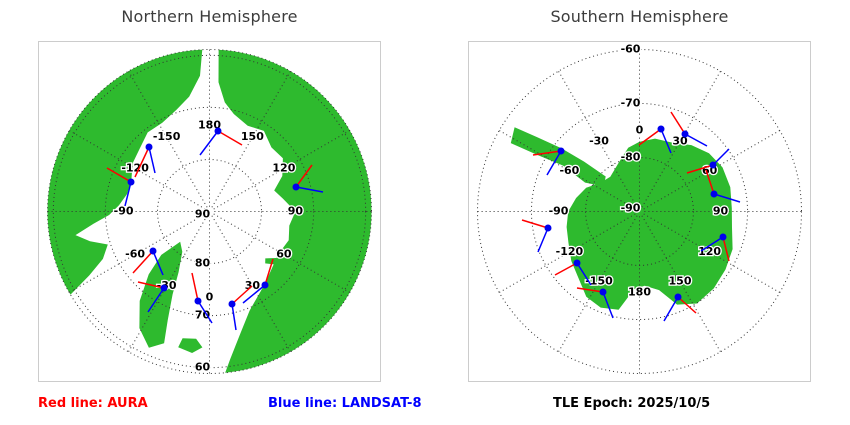 The height and width of the screenshot is (425, 850). I want to click on legend-tle-epoch: TLE Epoch: 2025/10/5, so click(632, 403).